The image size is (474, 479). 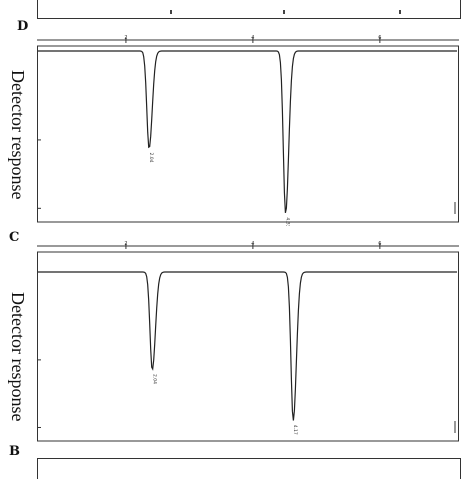 What do you see at coordinates (14, 451) in the screenshot?
I see `panel-letter-b: B` at bounding box center [14, 451].